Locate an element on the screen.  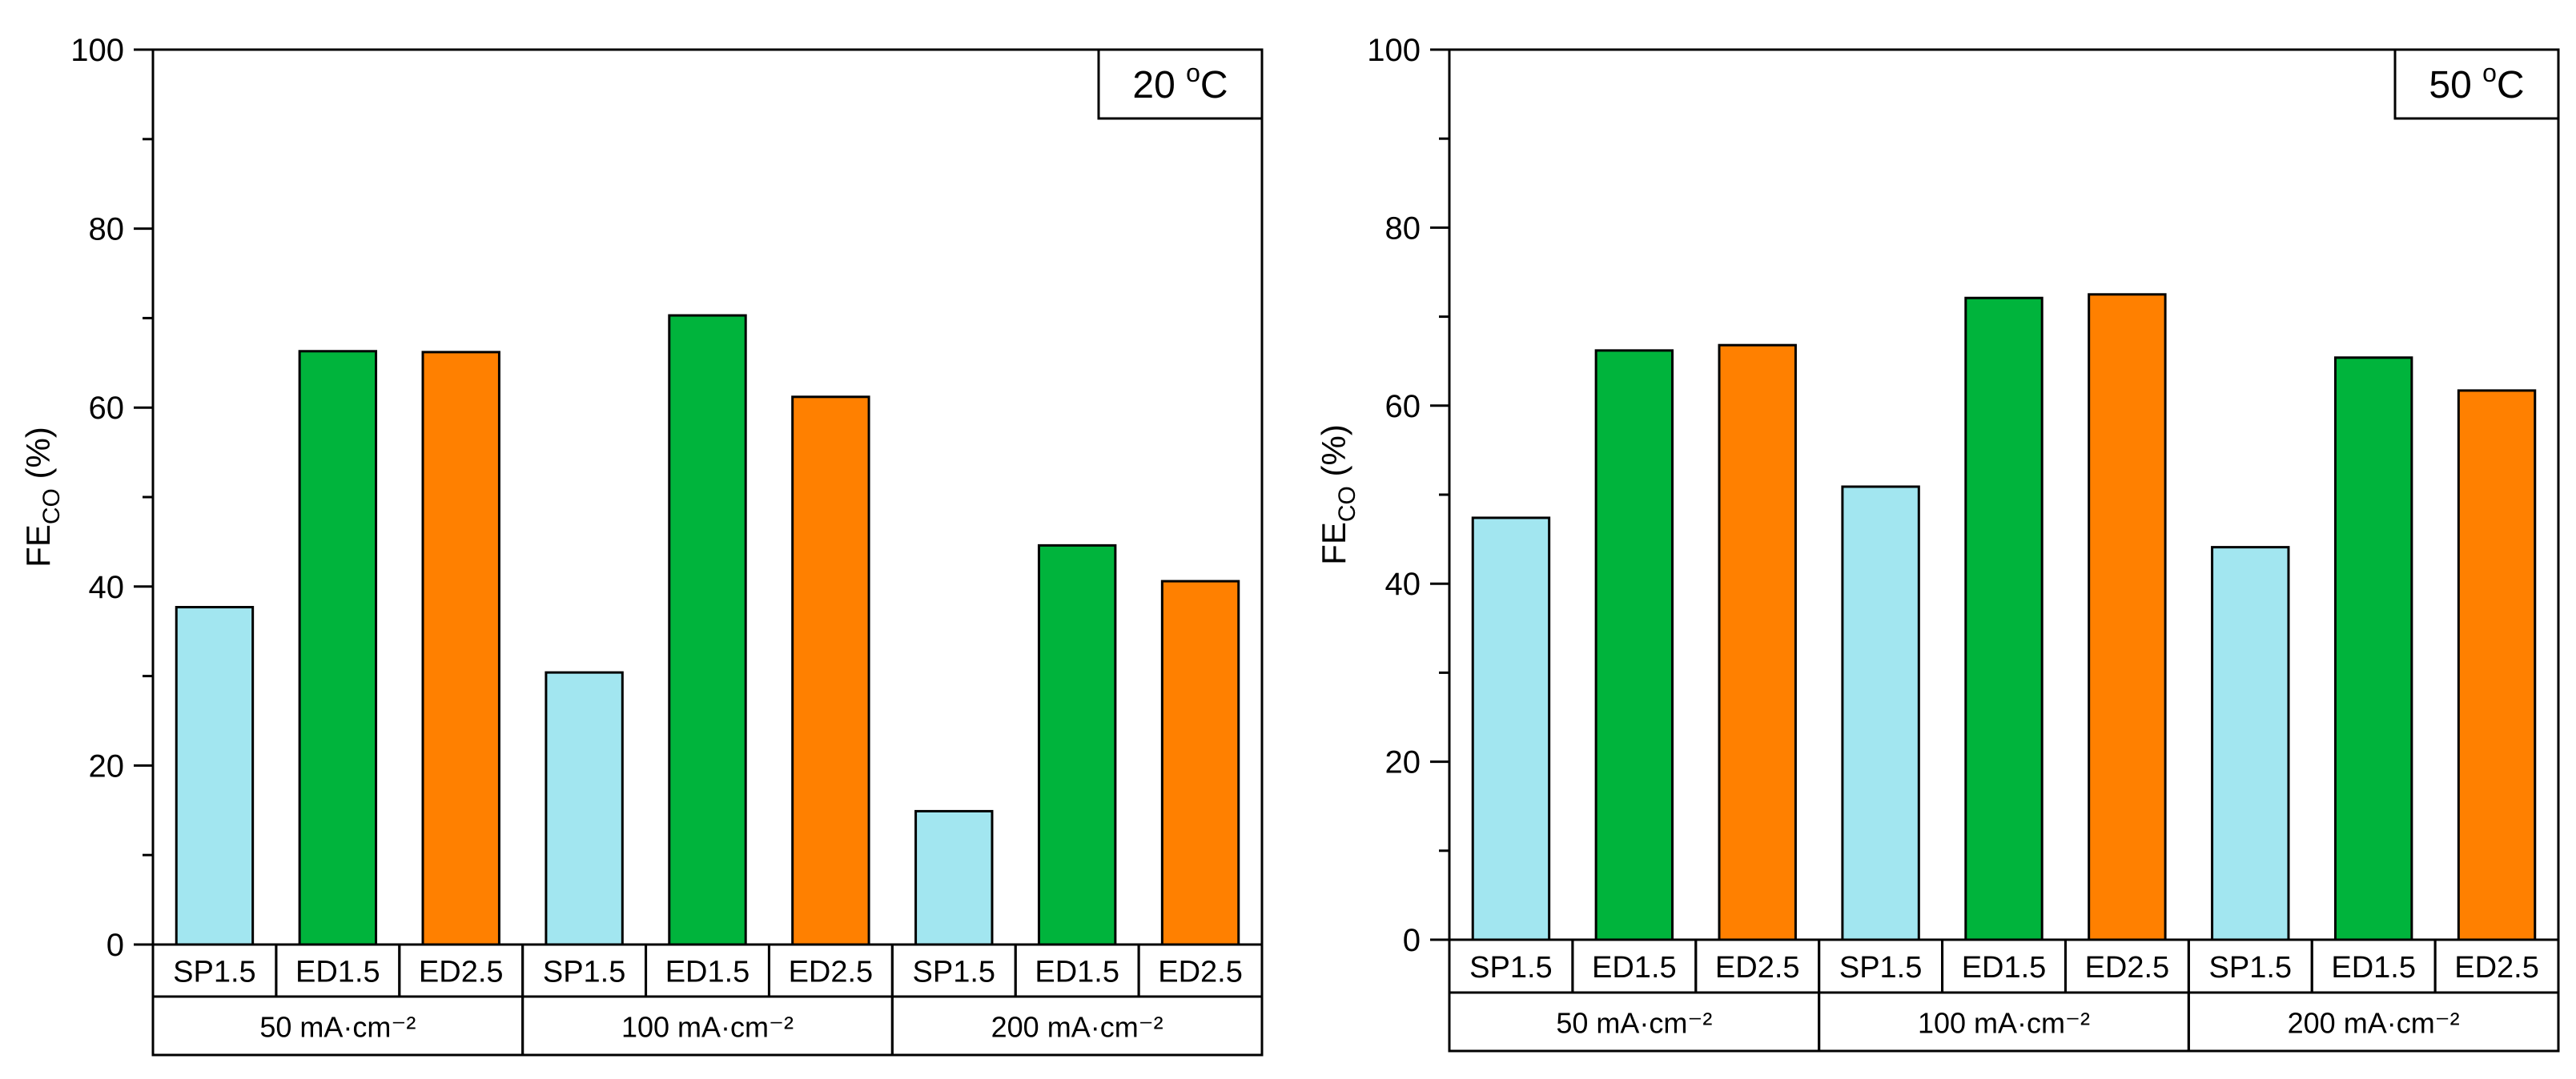
temperature-label: 50 oC is located at coordinates (2476, 82).